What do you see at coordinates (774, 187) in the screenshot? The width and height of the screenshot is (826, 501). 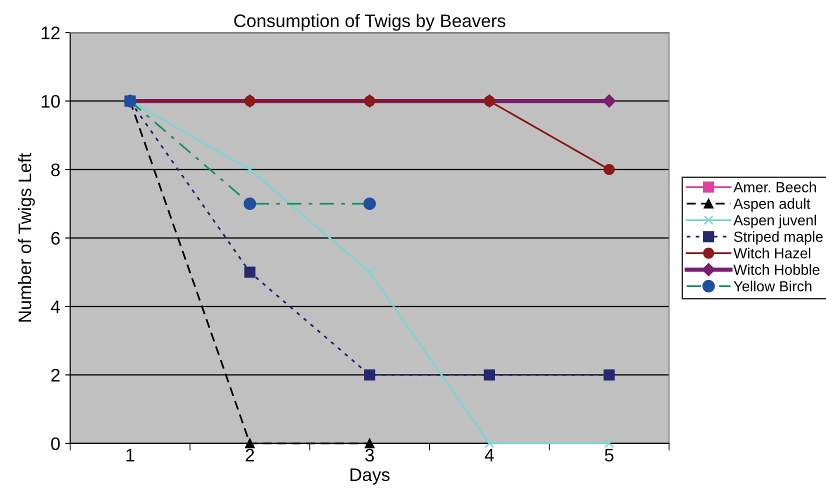 I see `legend-label: Amer. Beech` at bounding box center [774, 187].